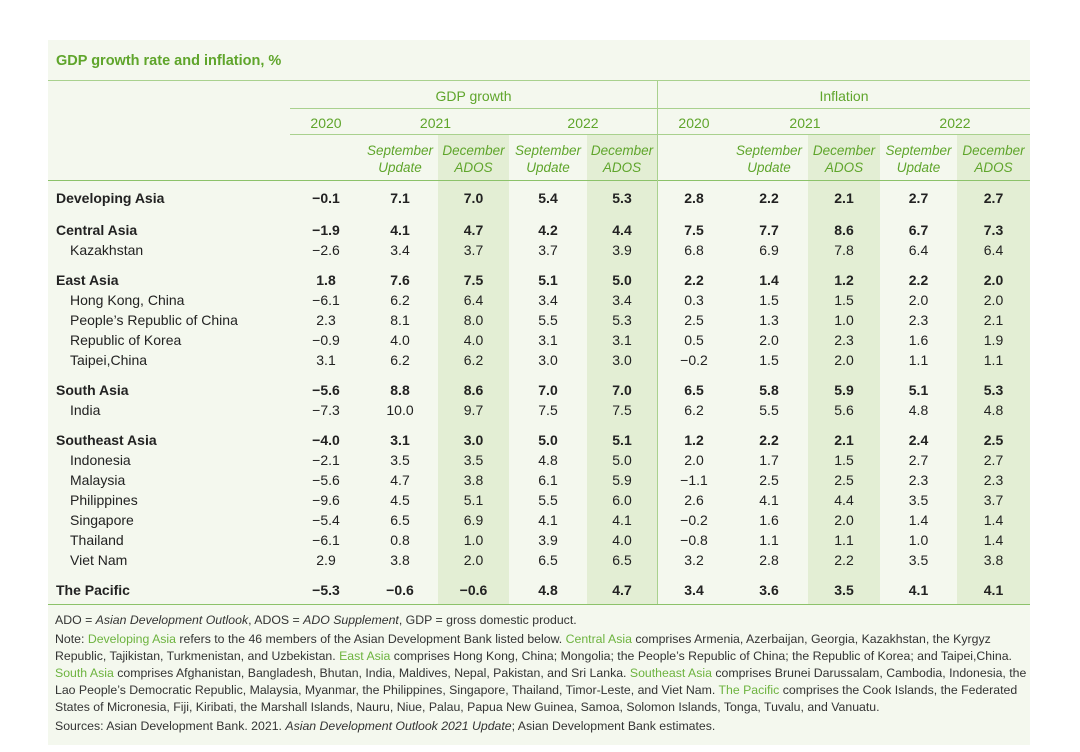 The height and width of the screenshot is (752, 1080). I want to click on cell-value: 8.1, so click(400, 320).